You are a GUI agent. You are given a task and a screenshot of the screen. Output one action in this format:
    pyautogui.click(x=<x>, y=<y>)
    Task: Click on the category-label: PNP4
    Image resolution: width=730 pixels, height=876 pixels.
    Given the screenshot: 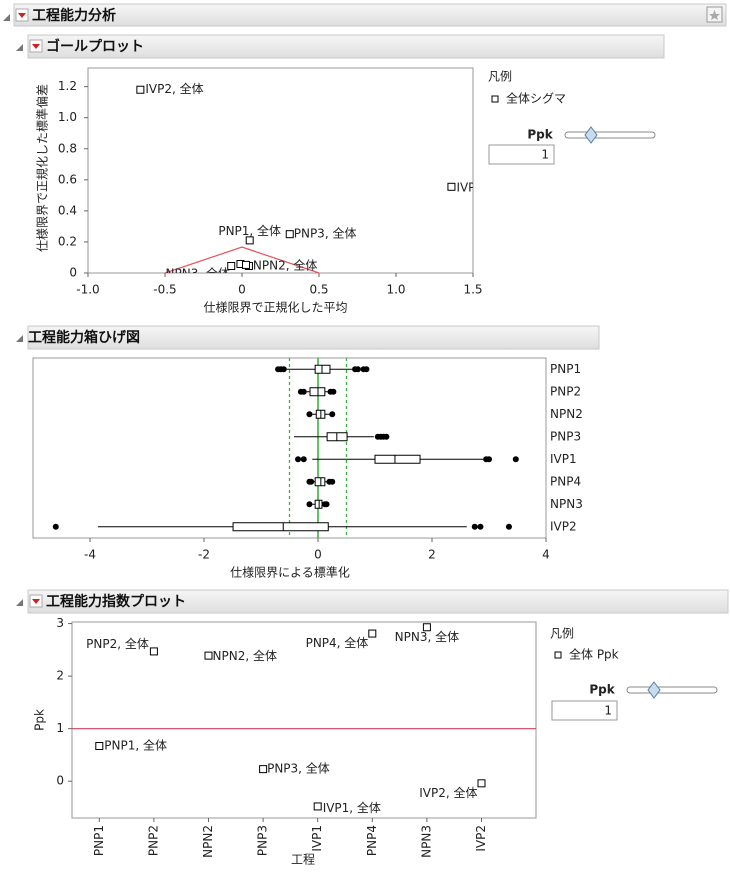 What is the action you would take?
    pyautogui.click(x=565, y=481)
    